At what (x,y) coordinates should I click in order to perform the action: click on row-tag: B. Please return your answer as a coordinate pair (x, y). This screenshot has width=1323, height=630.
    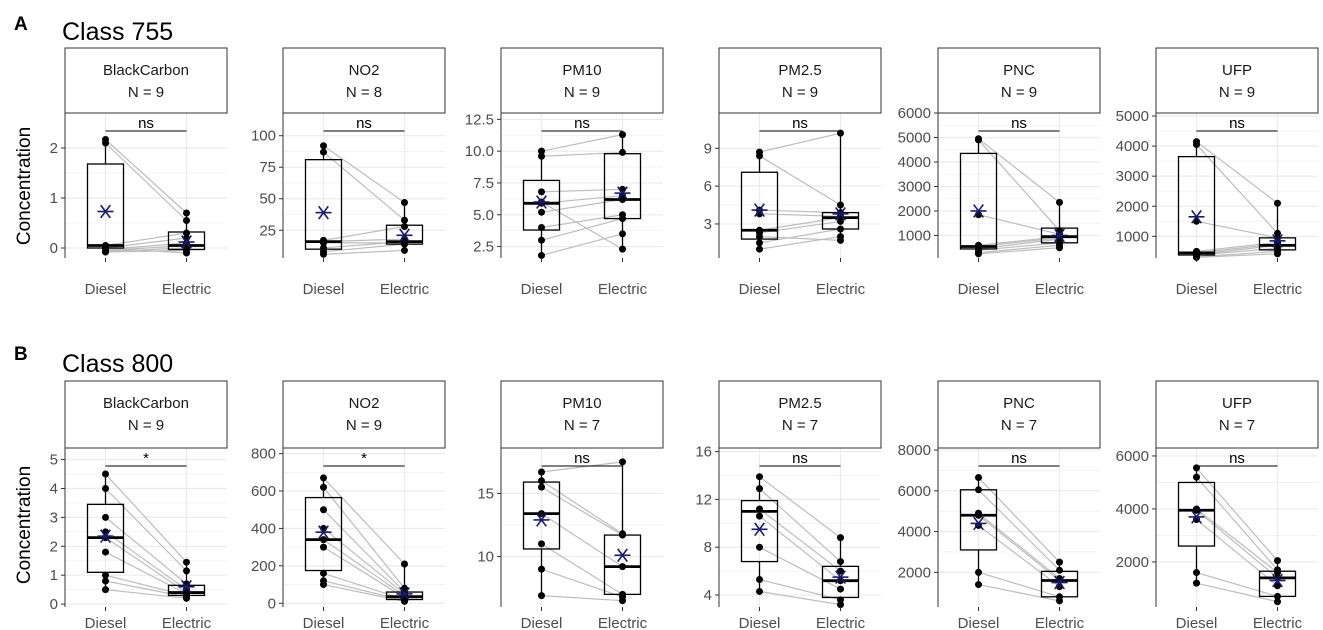
    Looking at the image, I should click on (21, 354).